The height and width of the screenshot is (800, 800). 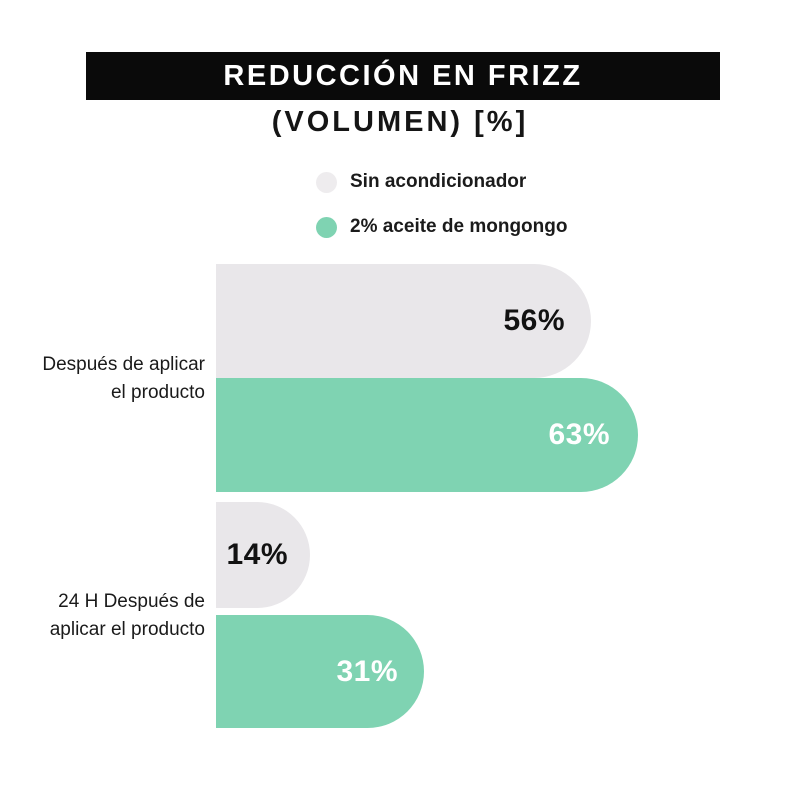 I want to click on legend-item-sin-acondicionador: Sin acondicionador, so click(x=441, y=182).